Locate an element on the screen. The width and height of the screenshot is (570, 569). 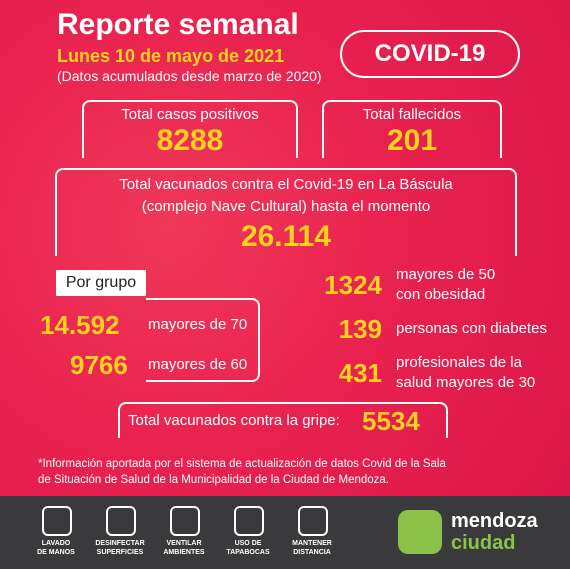
icon-label: DE MANOS is located at coordinates (56, 552).